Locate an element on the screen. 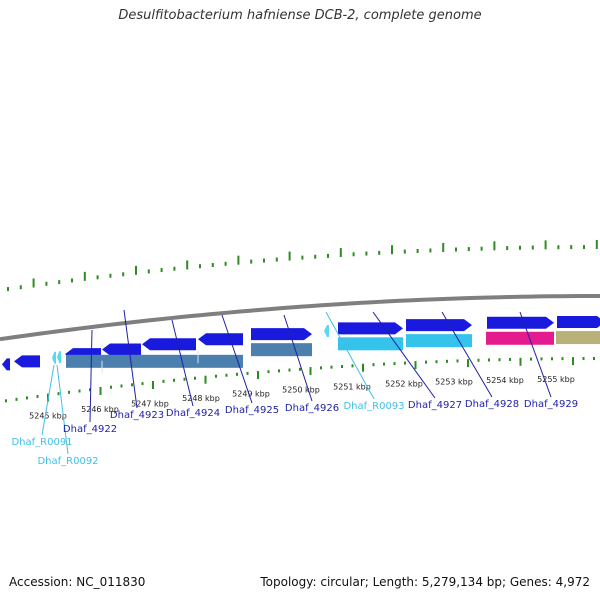 Image resolution: width=600 pixels, height=600 pixels. outer-tick-track is located at coordinates (302, 266).